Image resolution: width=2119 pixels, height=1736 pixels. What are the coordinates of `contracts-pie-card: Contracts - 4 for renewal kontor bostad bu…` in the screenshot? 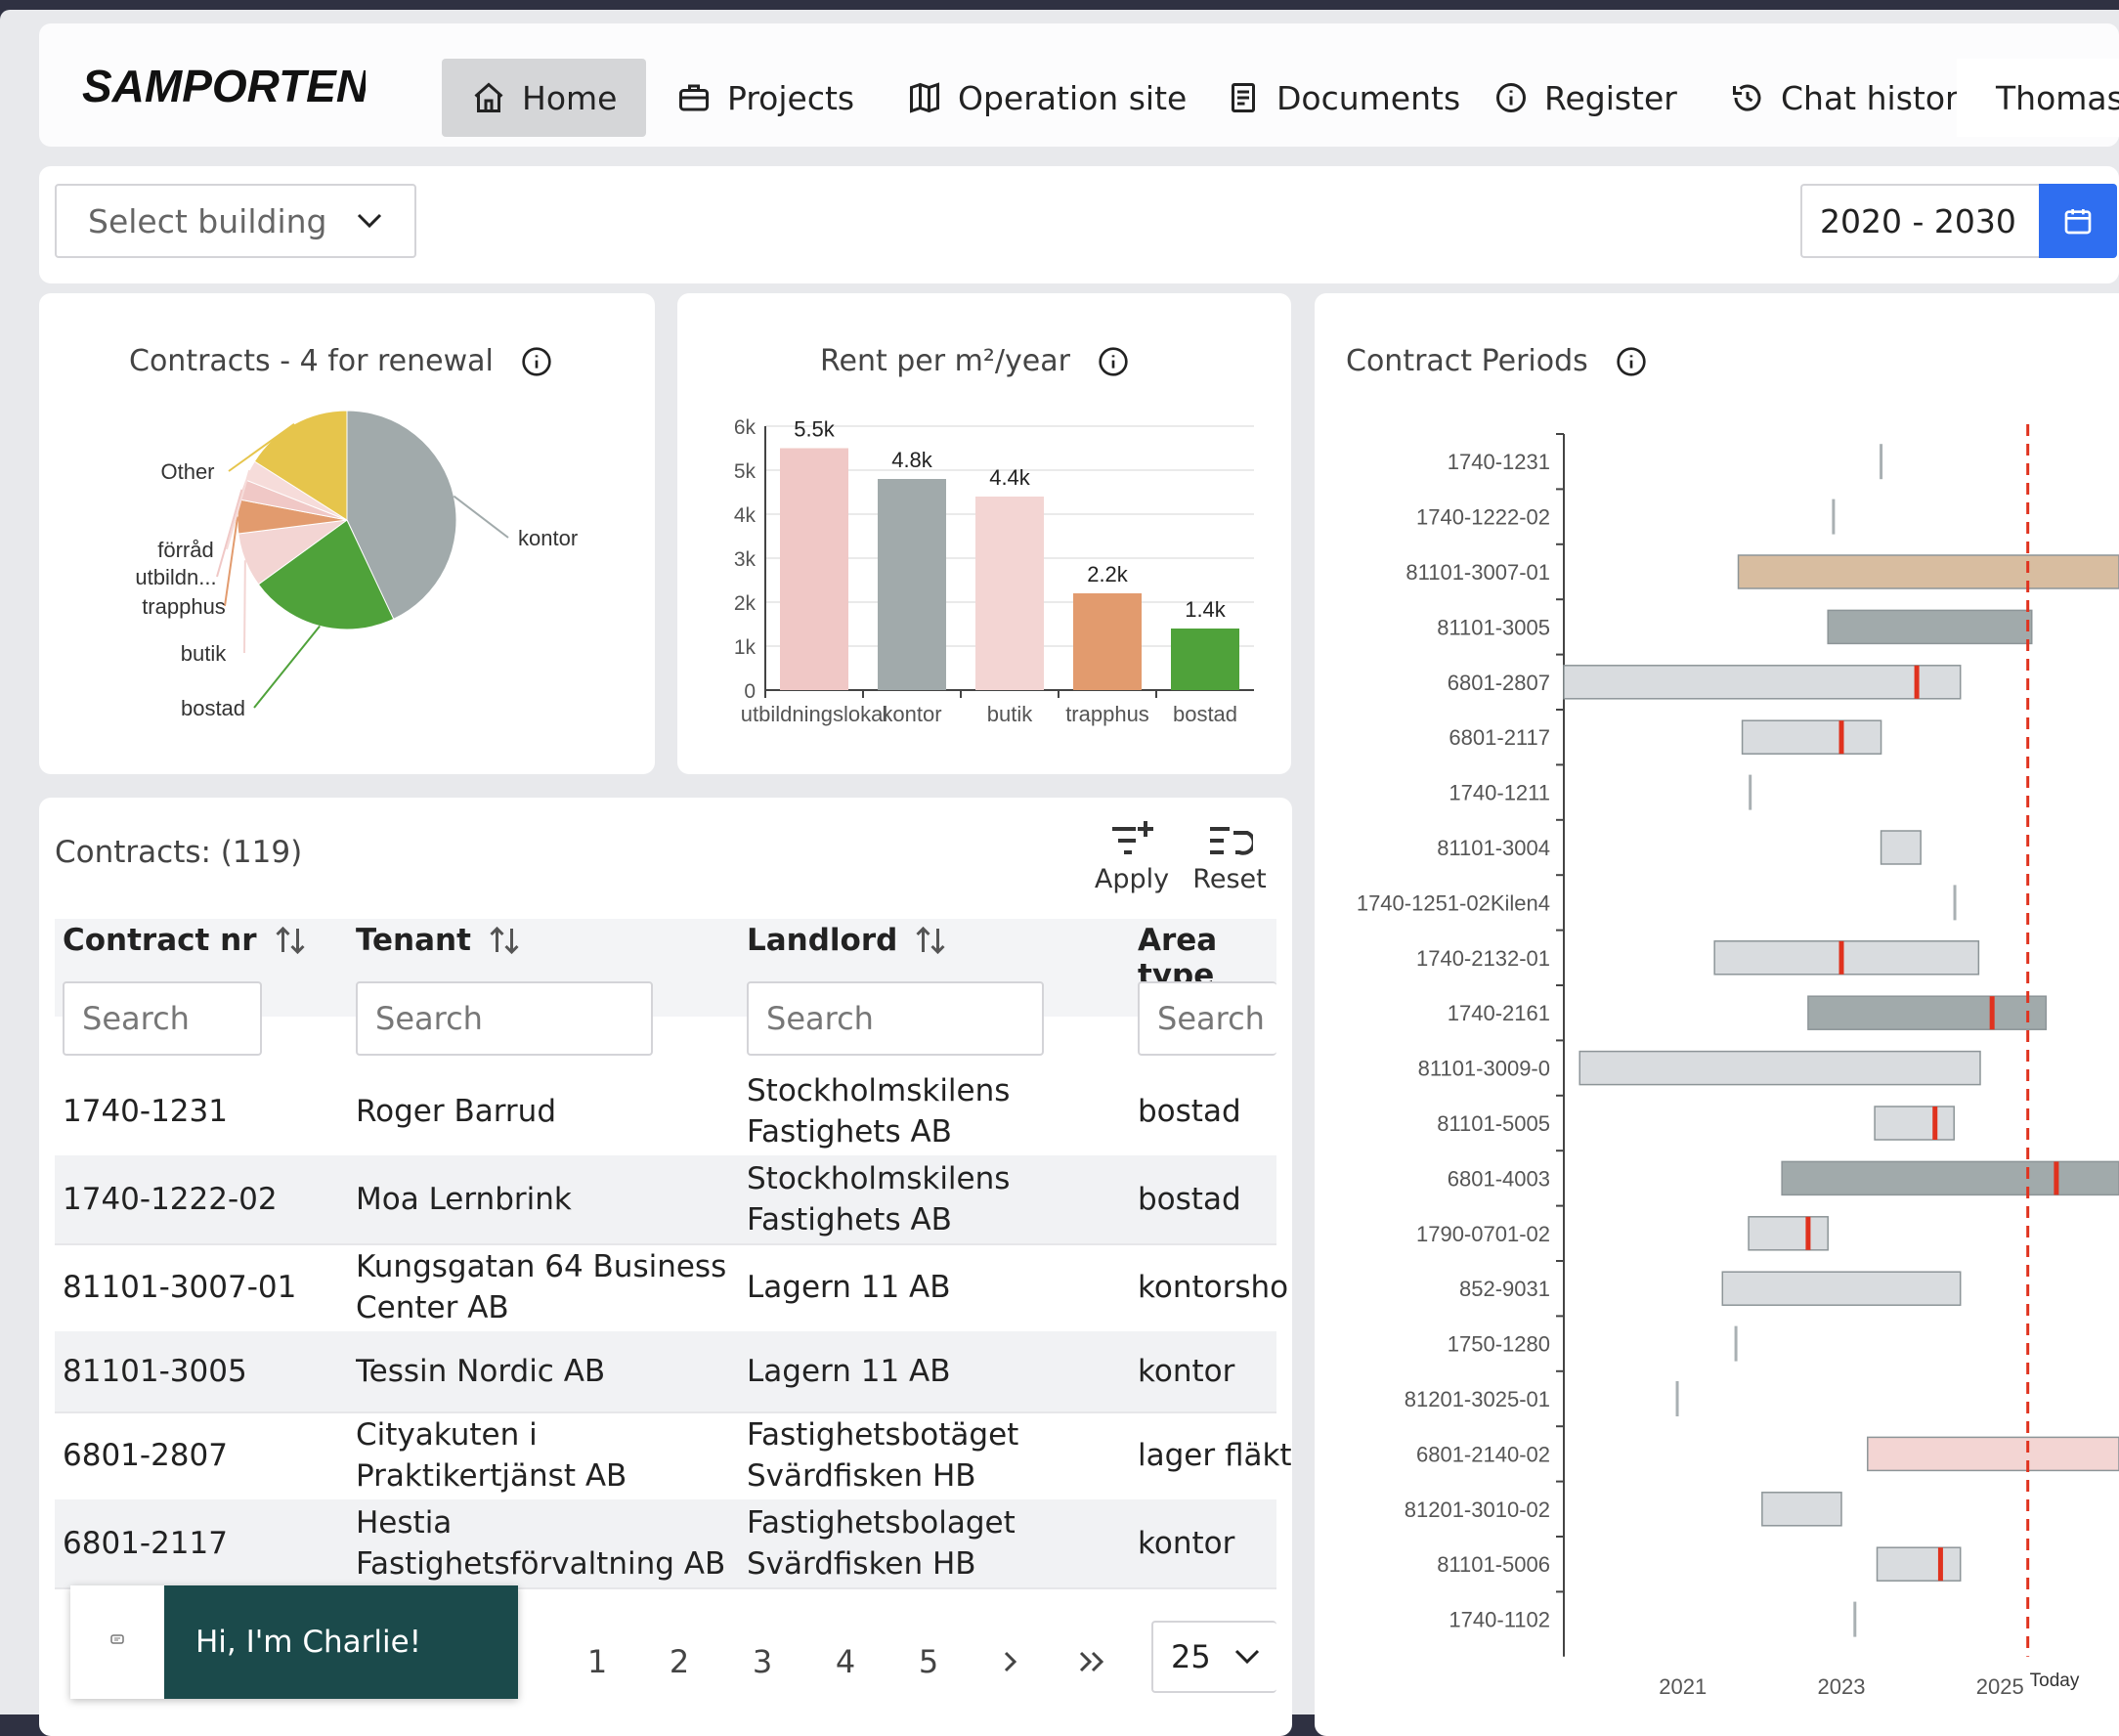 It's located at (347, 533).